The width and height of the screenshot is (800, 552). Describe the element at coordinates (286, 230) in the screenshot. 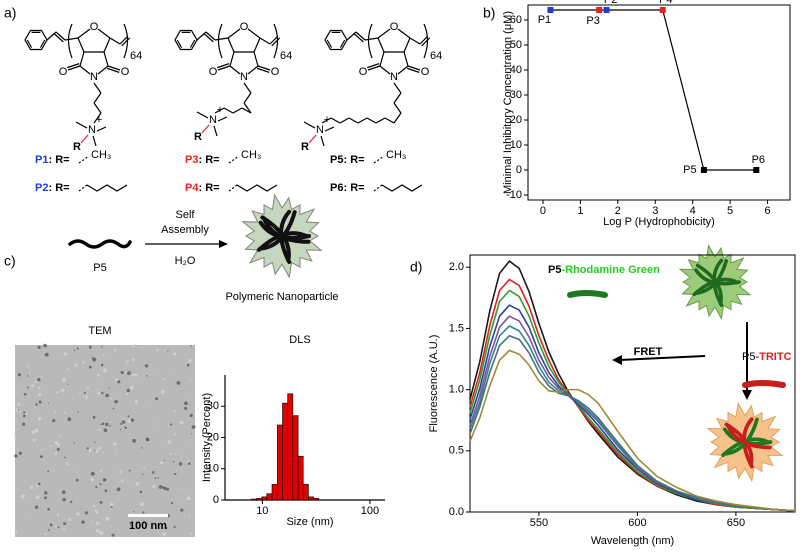

I see `polymer-strand` at that location.